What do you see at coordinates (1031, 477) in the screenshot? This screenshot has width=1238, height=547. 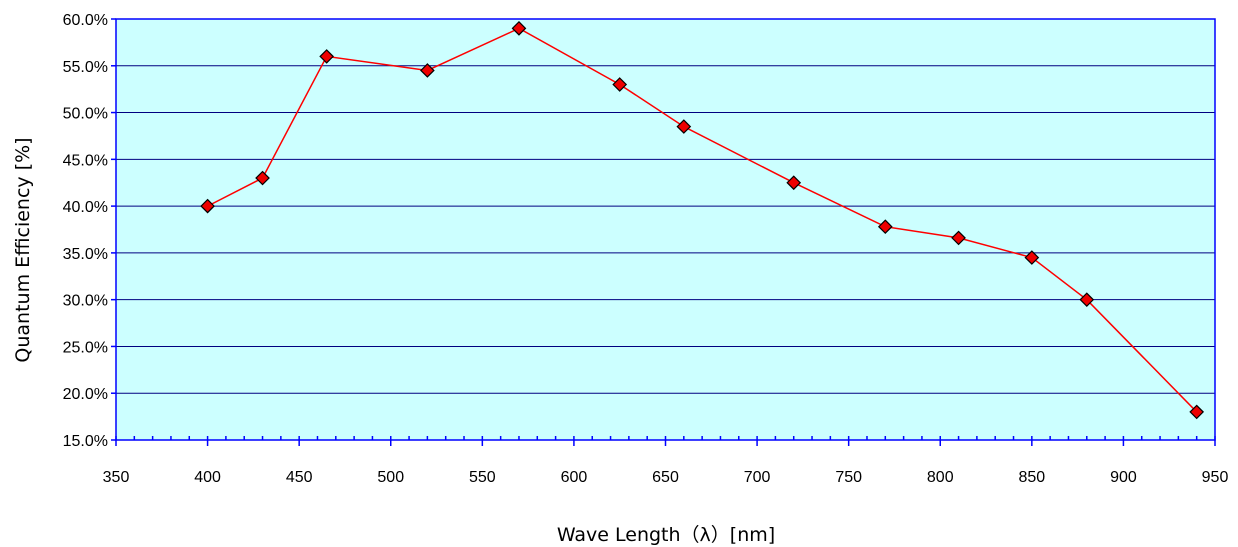 I see `x-tick-label: 850` at bounding box center [1031, 477].